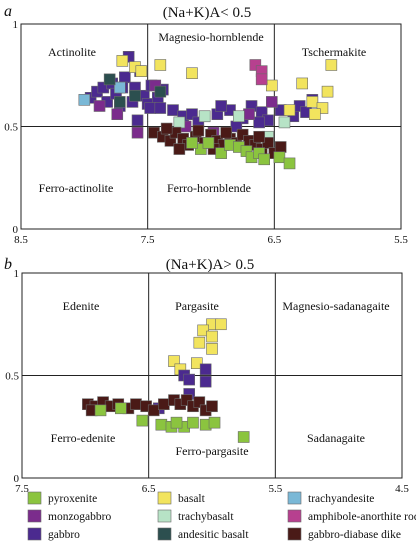 Image resolution: width=416 pixels, height=550 pixels. I want to click on legend-label-monzogabbro: monzogabbro, so click(79, 517).